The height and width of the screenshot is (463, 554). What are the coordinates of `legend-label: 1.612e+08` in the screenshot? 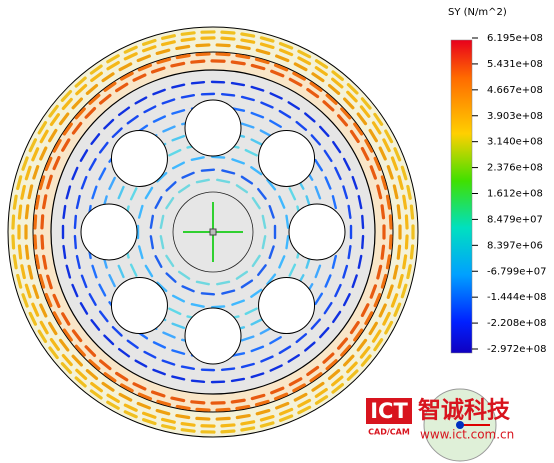 It's located at (515, 194).